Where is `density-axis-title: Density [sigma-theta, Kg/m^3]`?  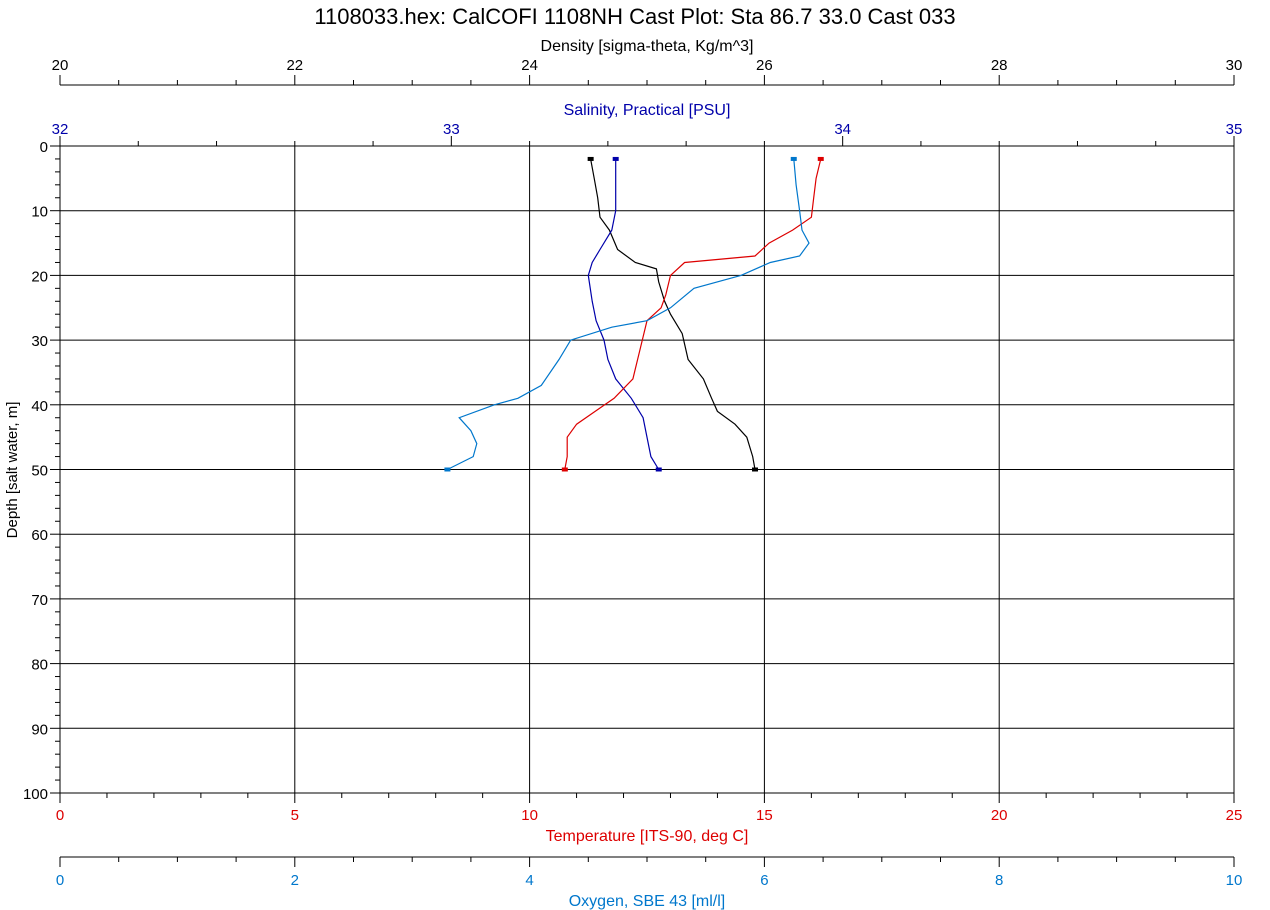
density-axis-title: Density [sigma-theta, Kg/m^3] is located at coordinates (647, 46).